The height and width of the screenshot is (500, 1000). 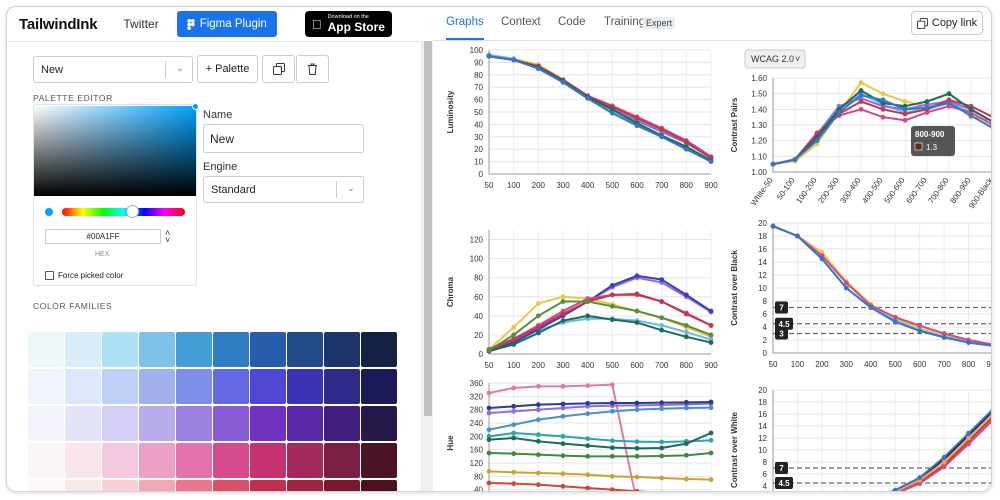 What do you see at coordinates (116, 149) in the screenshot?
I see `saturation-value-area` at bounding box center [116, 149].